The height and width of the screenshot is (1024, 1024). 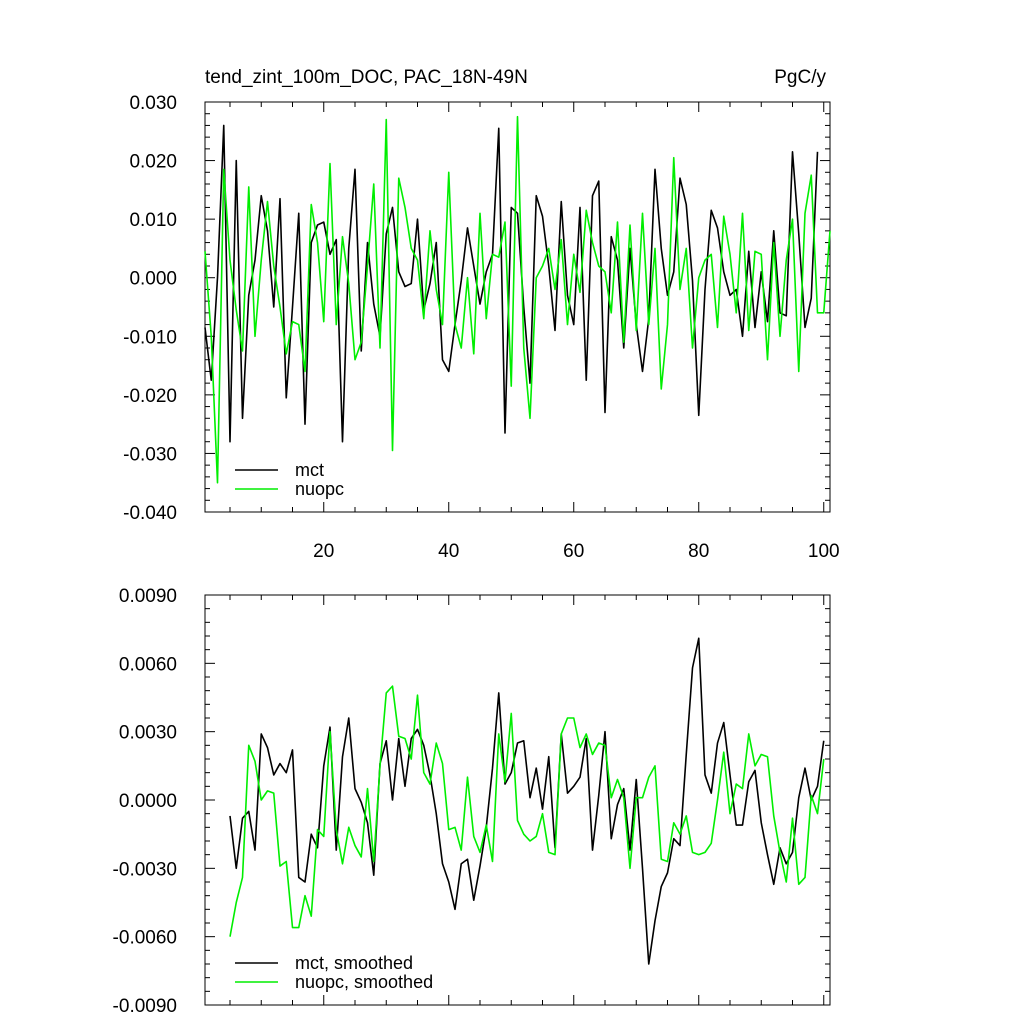 I want to click on y-tick-label: 0.0090, so click(x=148, y=596).